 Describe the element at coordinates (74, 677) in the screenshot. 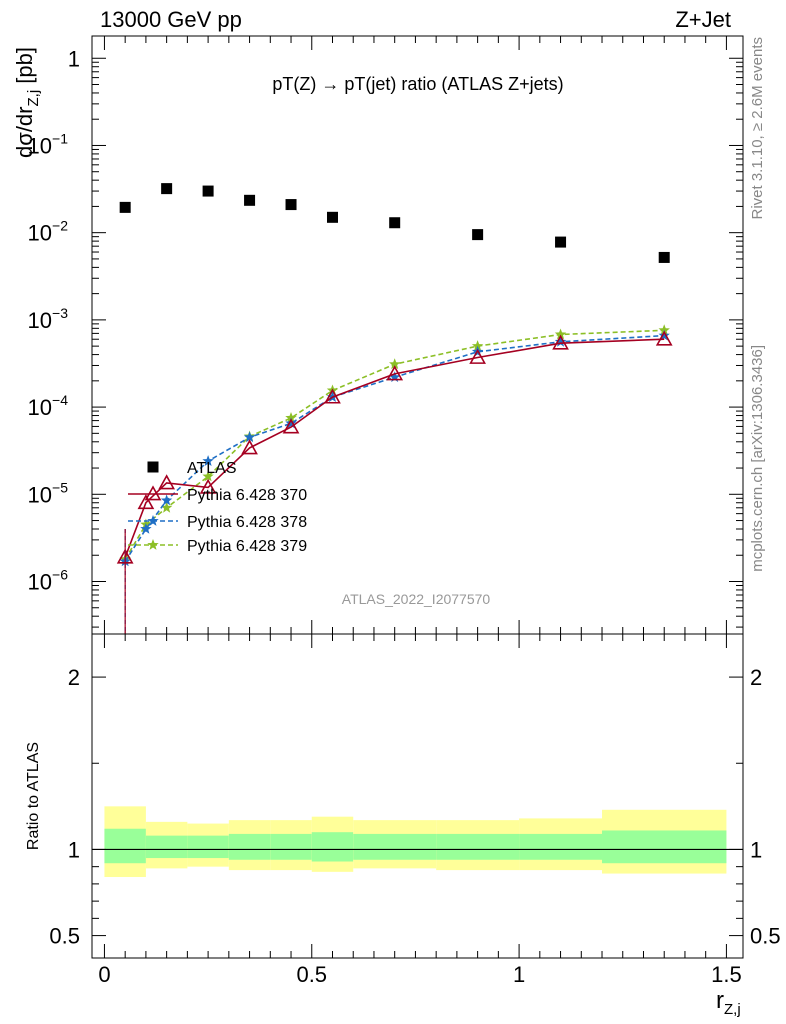

I see `ratio-y-tick-label: 2` at that location.